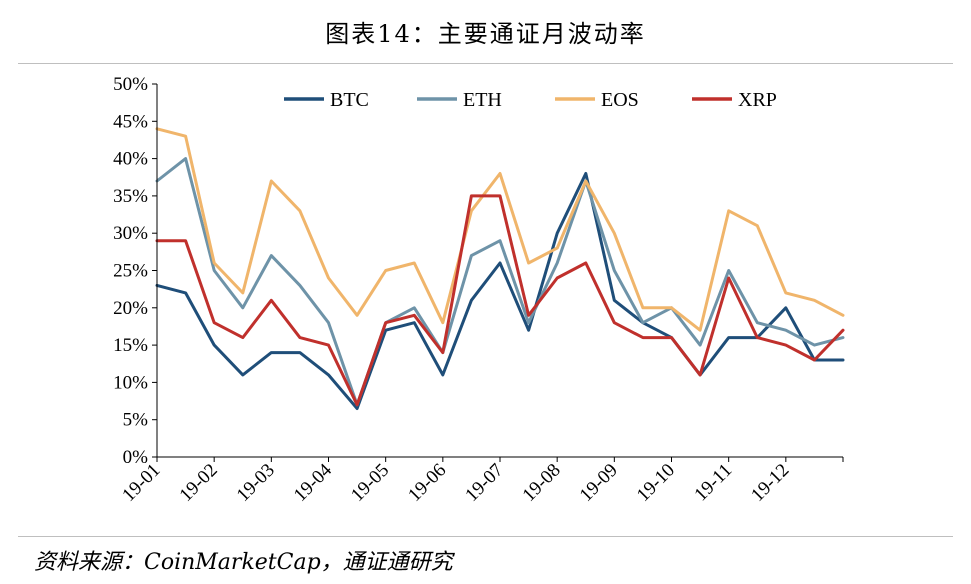 The height and width of the screenshot is (584, 971). Describe the element at coordinates (130, 84) in the screenshot. I see `y-tick-label: 50%` at that location.